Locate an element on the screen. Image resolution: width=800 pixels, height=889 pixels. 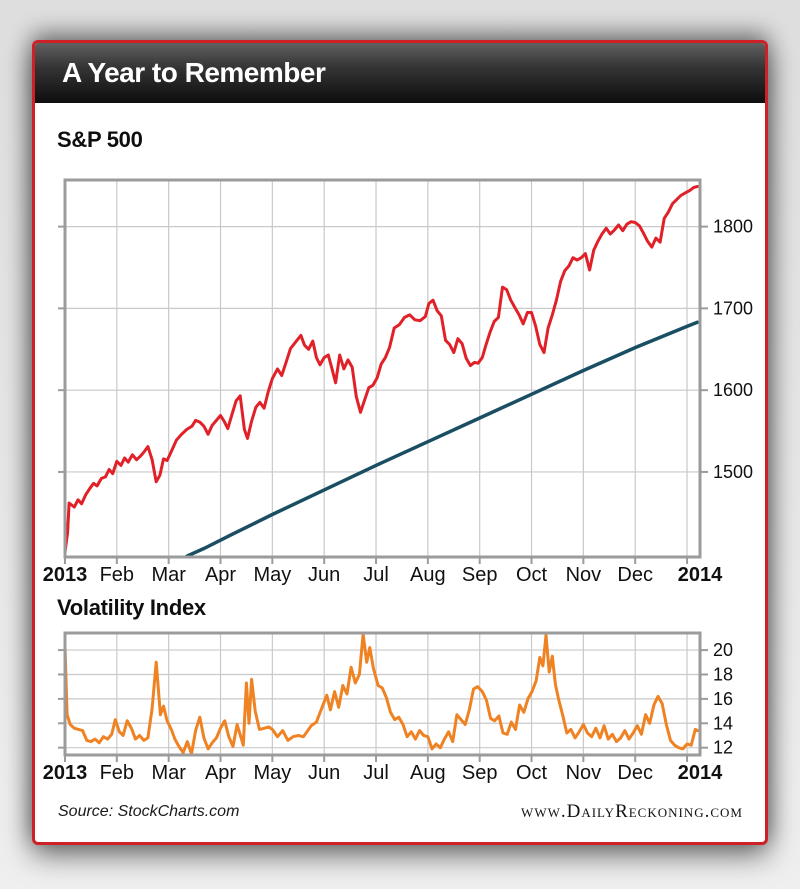
y-tick-label: 1700 is located at coordinates (733, 308).